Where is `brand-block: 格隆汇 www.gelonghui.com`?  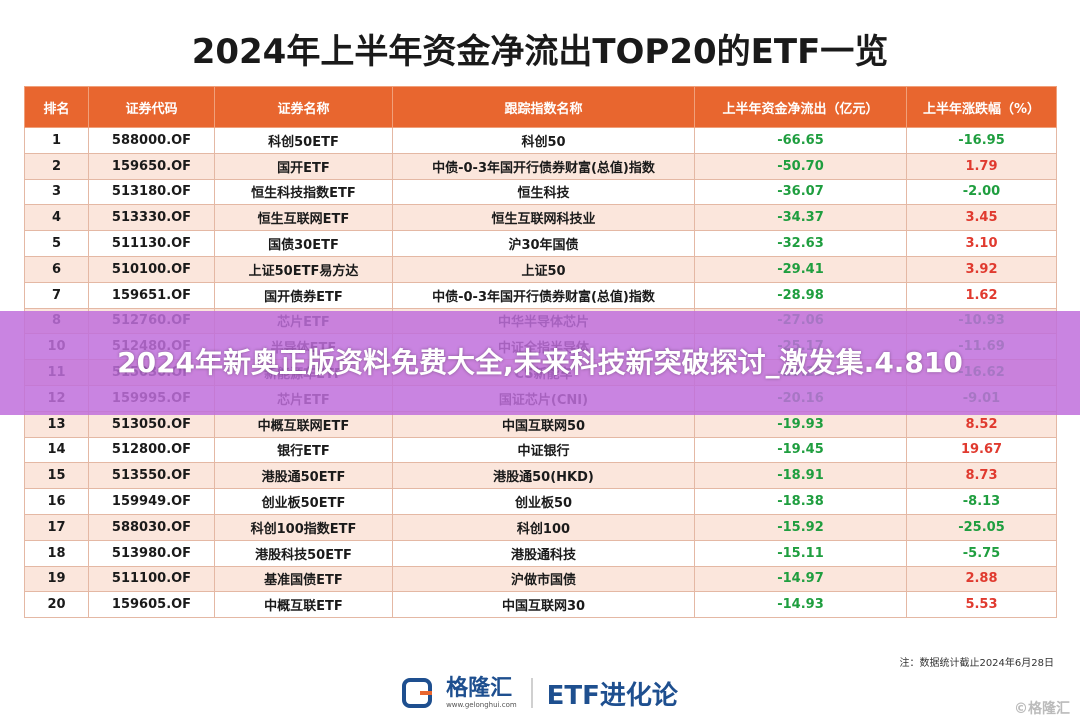 brand-block: 格隆汇 www.gelonghui.com is located at coordinates (481, 692).